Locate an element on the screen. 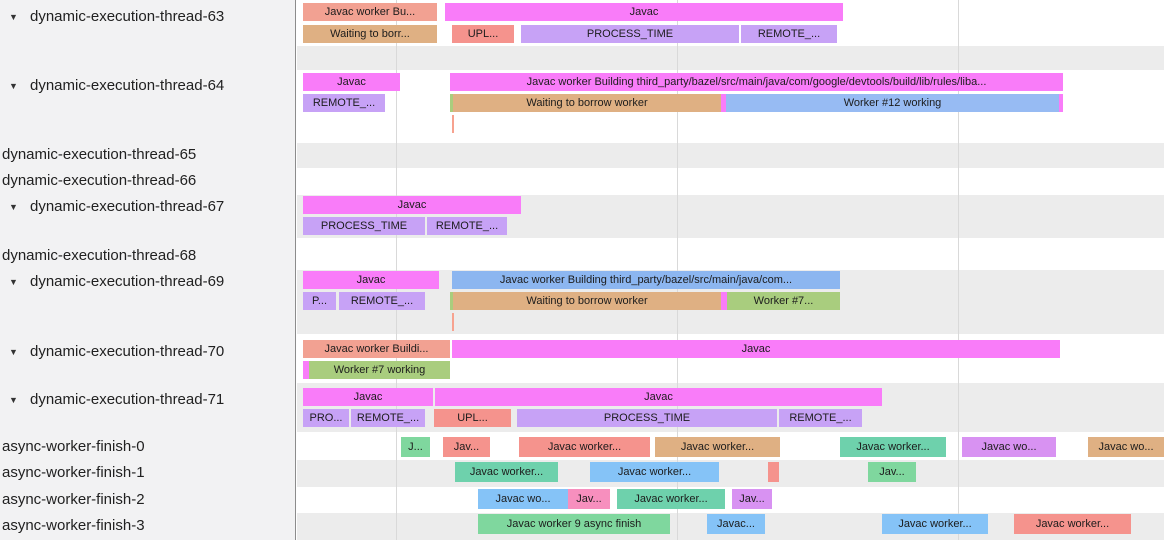 The width and height of the screenshot is (1164, 540). track-header-async-worker-finish-2: async-worker-finish-2 is located at coordinates (148, 500).